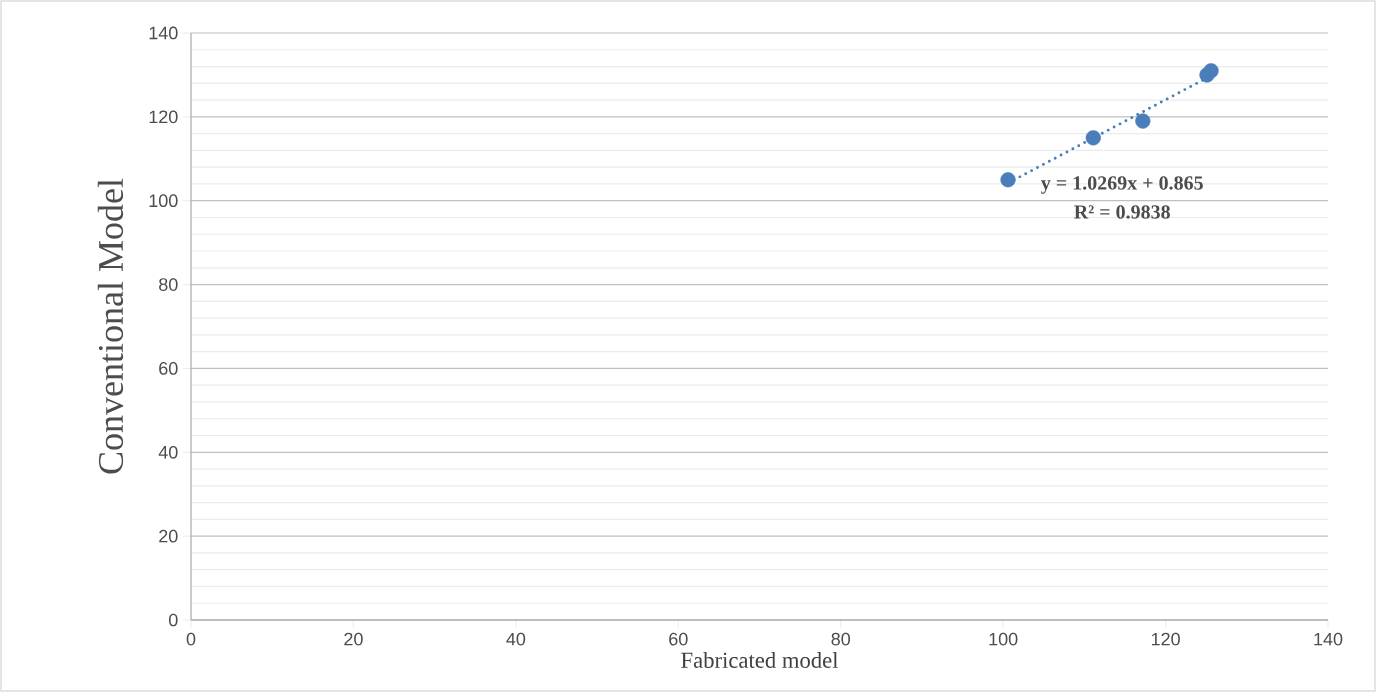  What do you see at coordinates (163, 201) in the screenshot?
I see `y-tick-label: 100` at bounding box center [163, 201].